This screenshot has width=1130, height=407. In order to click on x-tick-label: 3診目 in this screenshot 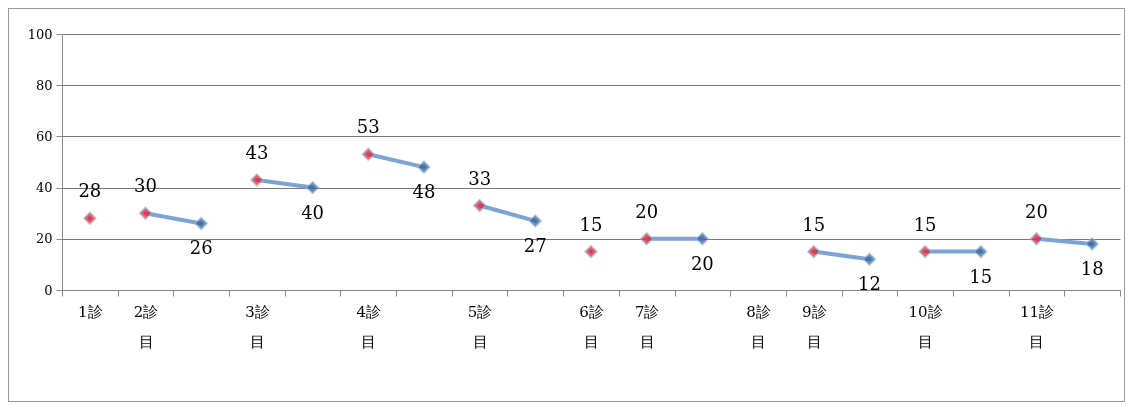, I will do `click(257, 326)`.